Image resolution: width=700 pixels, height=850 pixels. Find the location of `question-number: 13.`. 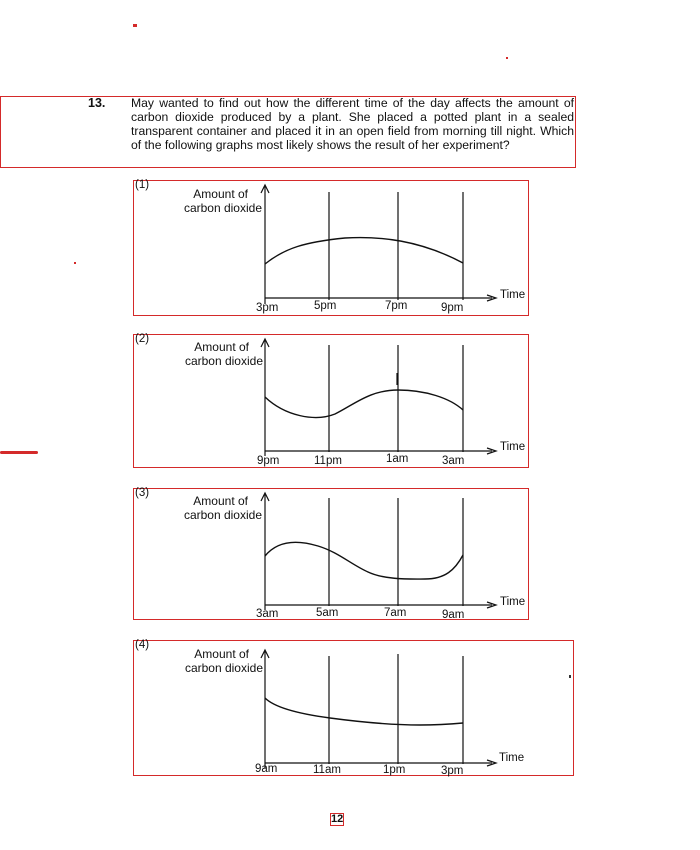

question-number: 13. is located at coordinates (97, 103).